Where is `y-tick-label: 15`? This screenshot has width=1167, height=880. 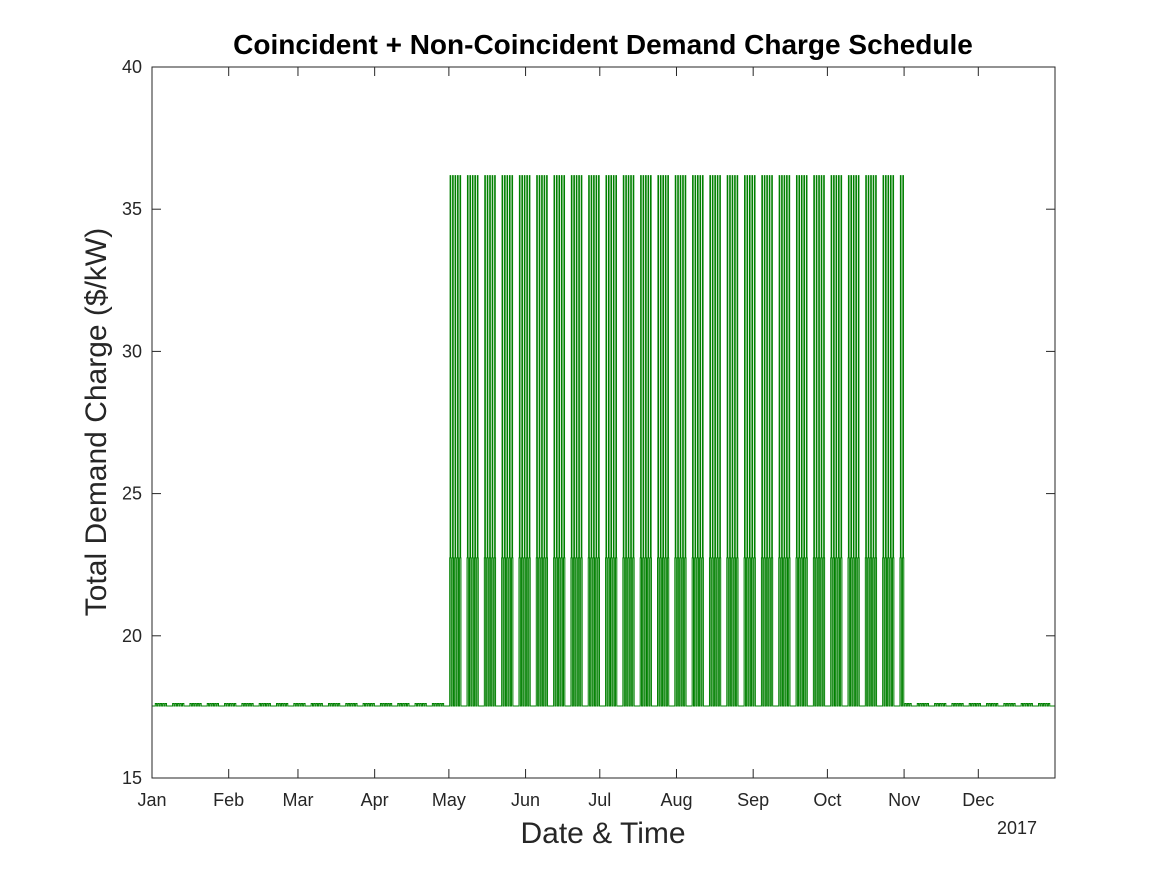 y-tick-label: 15 is located at coordinates (132, 778).